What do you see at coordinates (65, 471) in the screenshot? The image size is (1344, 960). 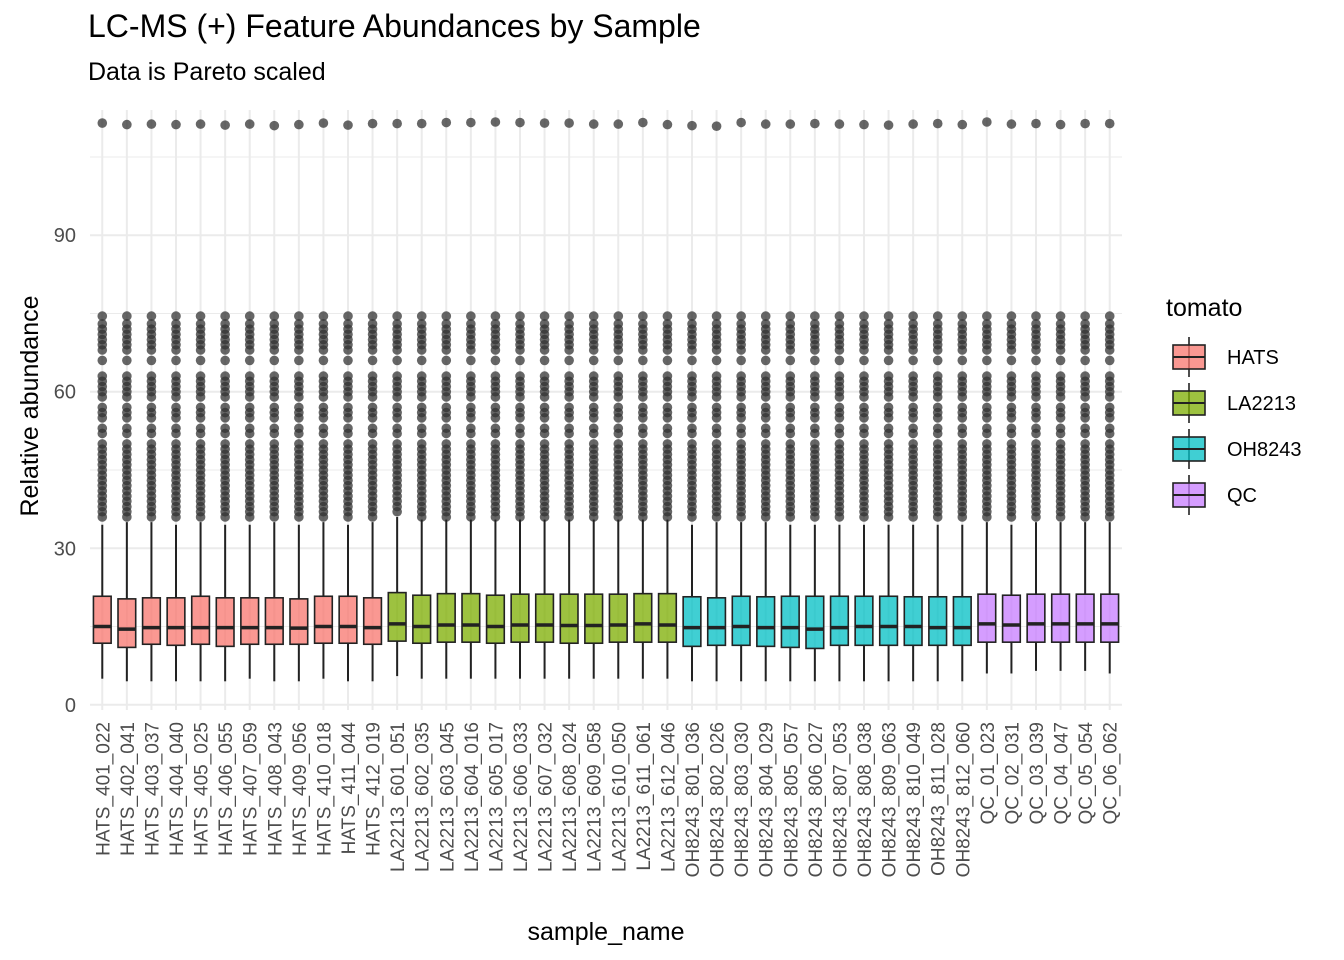 I see `y-axis: 0 30 60 90` at bounding box center [65, 471].